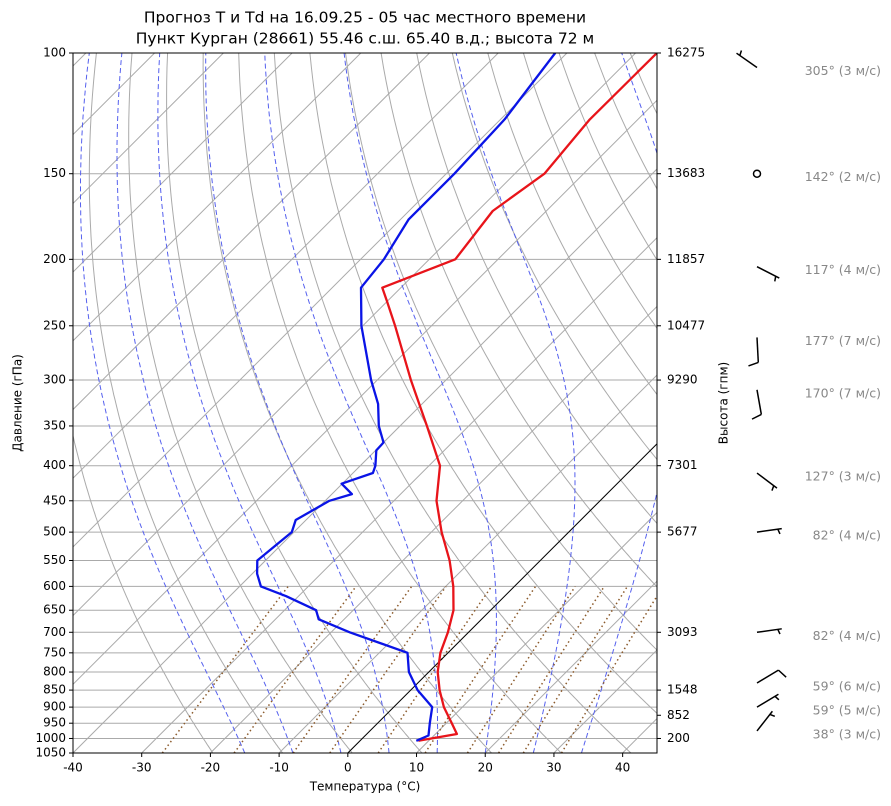  I want to click on y-tick-label: 750, so click(54, 652).